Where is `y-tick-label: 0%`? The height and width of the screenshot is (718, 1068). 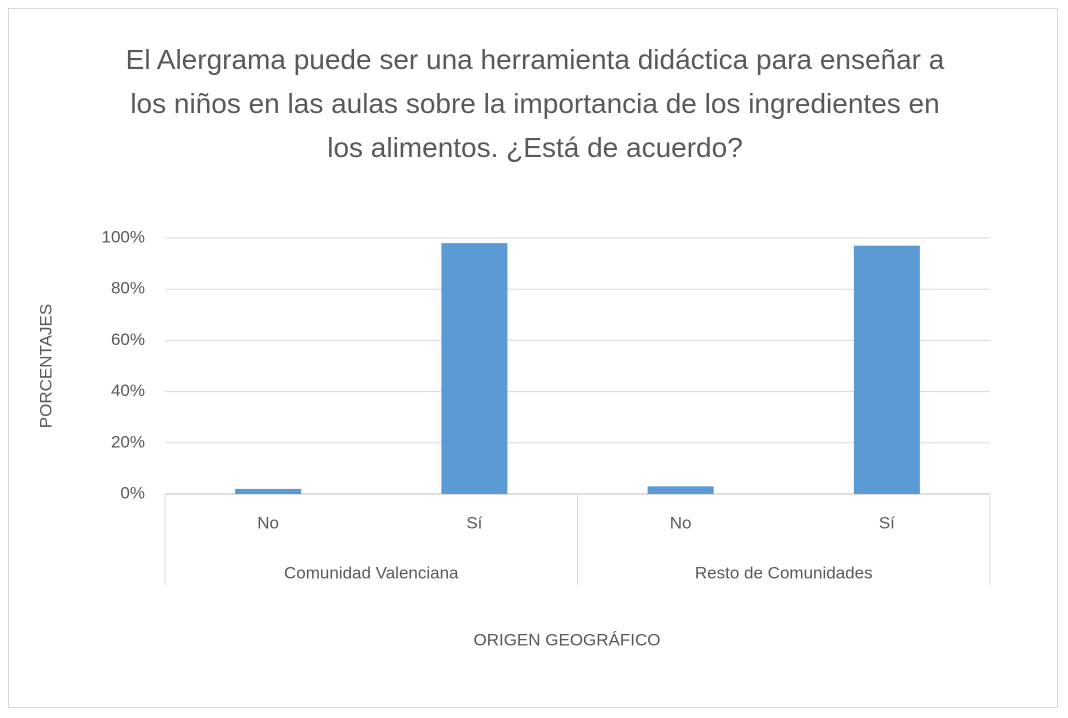
y-tick-label: 0% is located at coordinates (132, 492).